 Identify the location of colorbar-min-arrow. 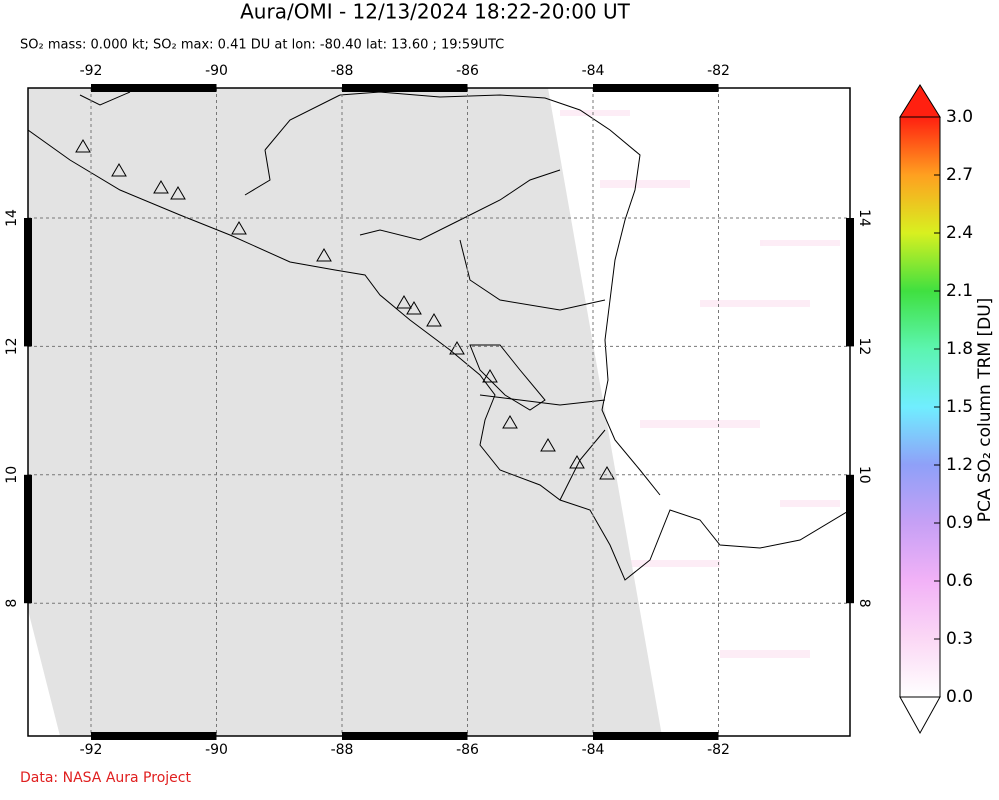
(920, 715).